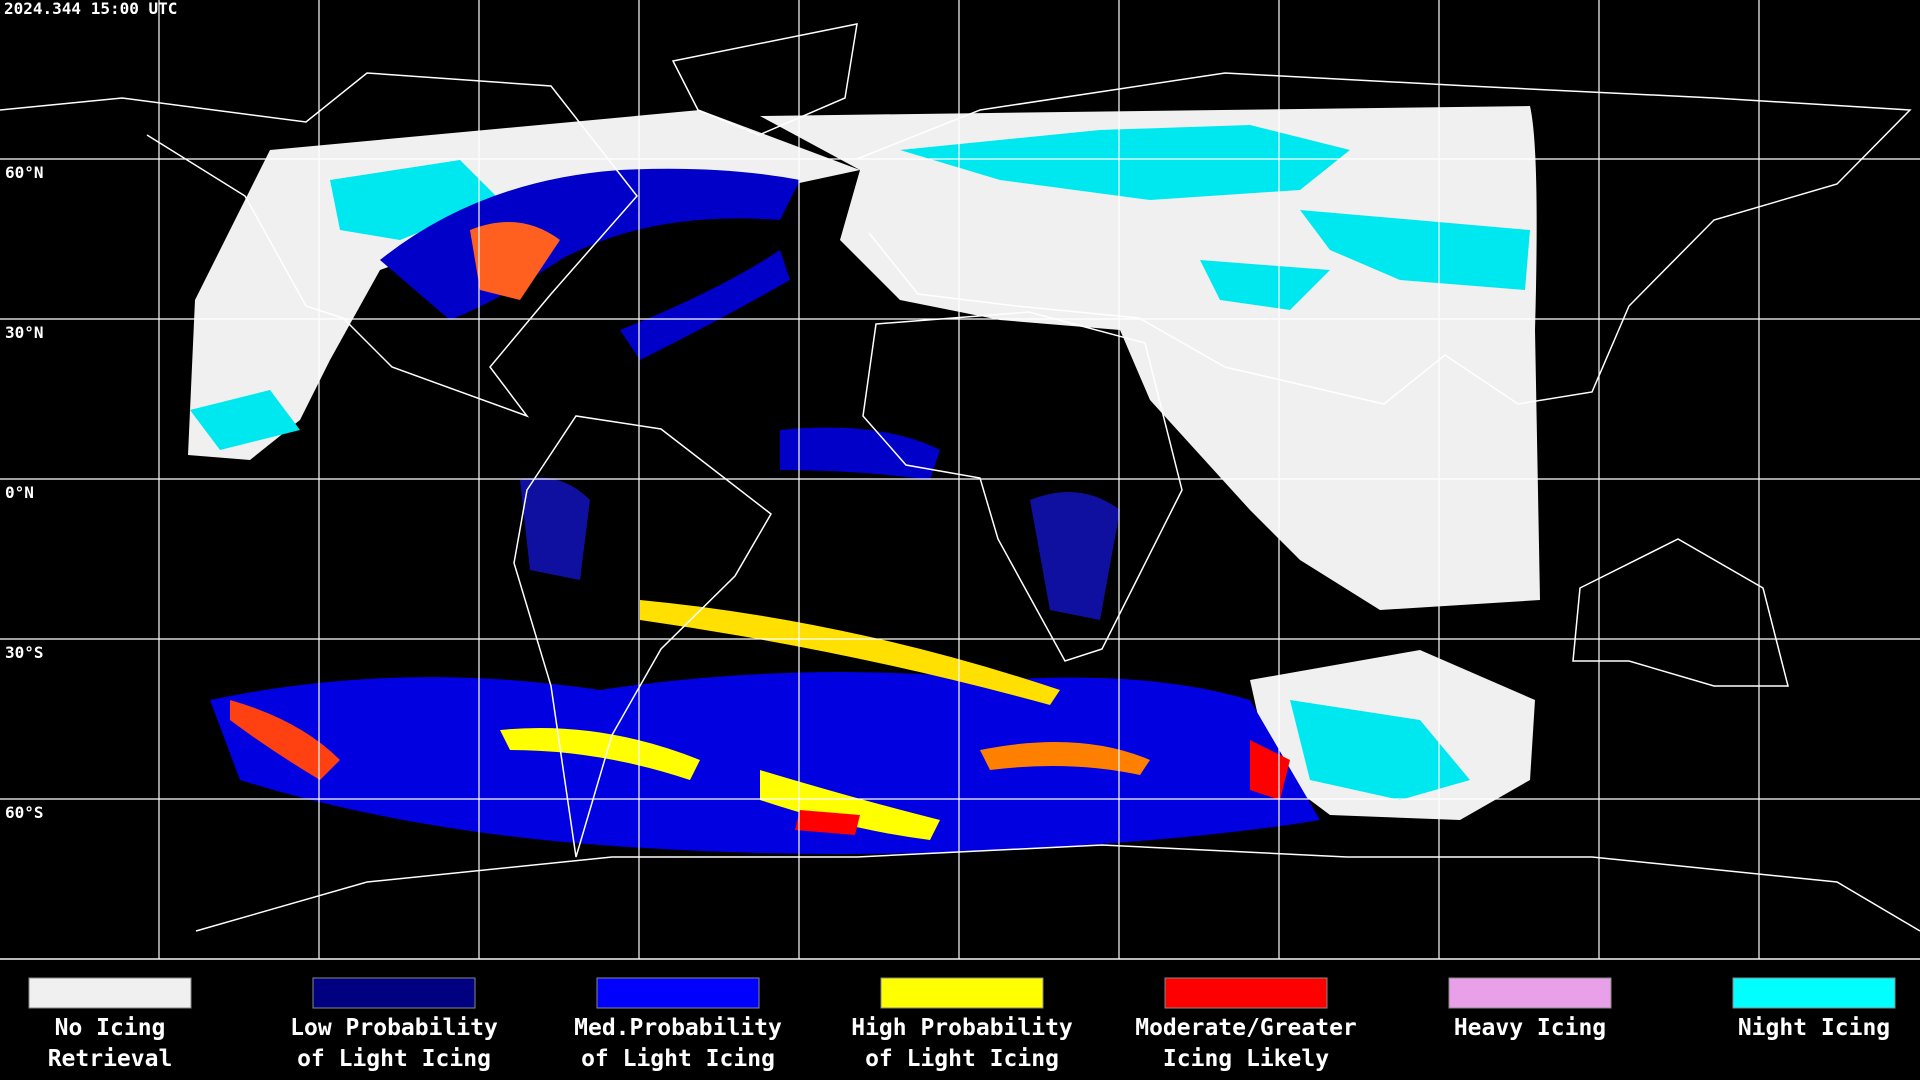 This screenshot has width=1920, height=1080. I want to click on legend-label: High Probability, so click(962, 1028).